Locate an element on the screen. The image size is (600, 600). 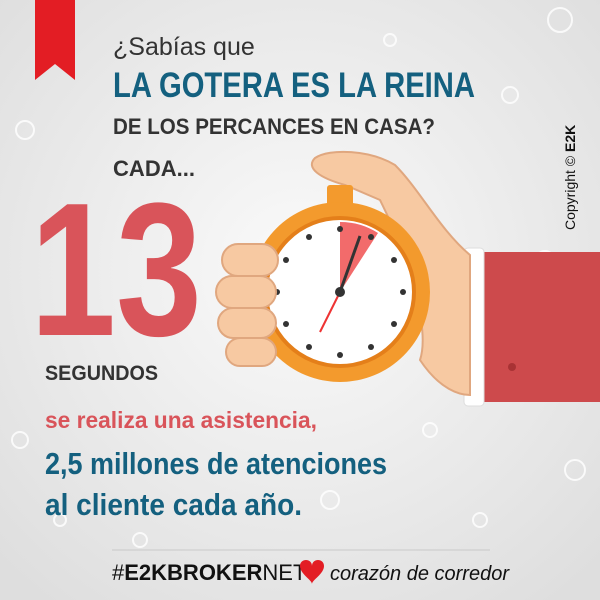
watch-ticks is located at coordinates (340, 292).